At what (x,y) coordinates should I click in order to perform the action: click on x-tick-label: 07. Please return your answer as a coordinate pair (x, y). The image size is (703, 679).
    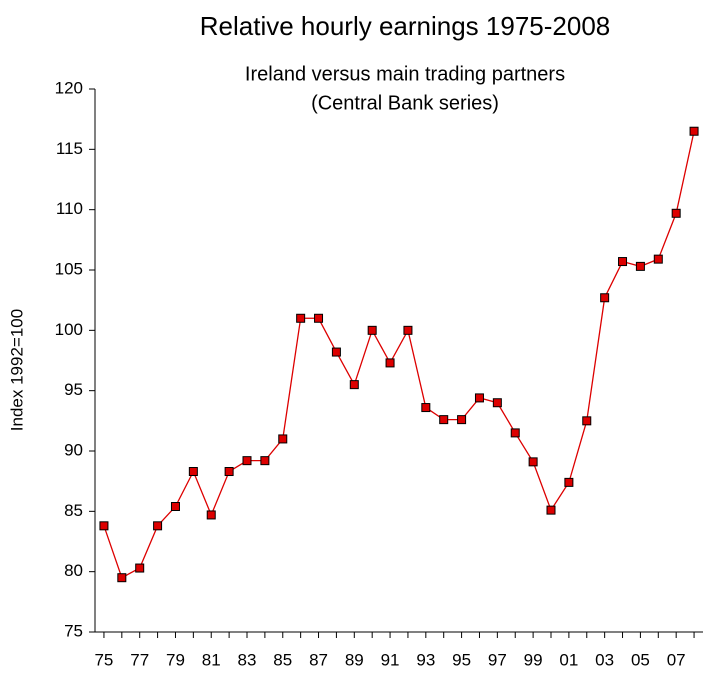
    Looking at the image, I should click on (676, 659).